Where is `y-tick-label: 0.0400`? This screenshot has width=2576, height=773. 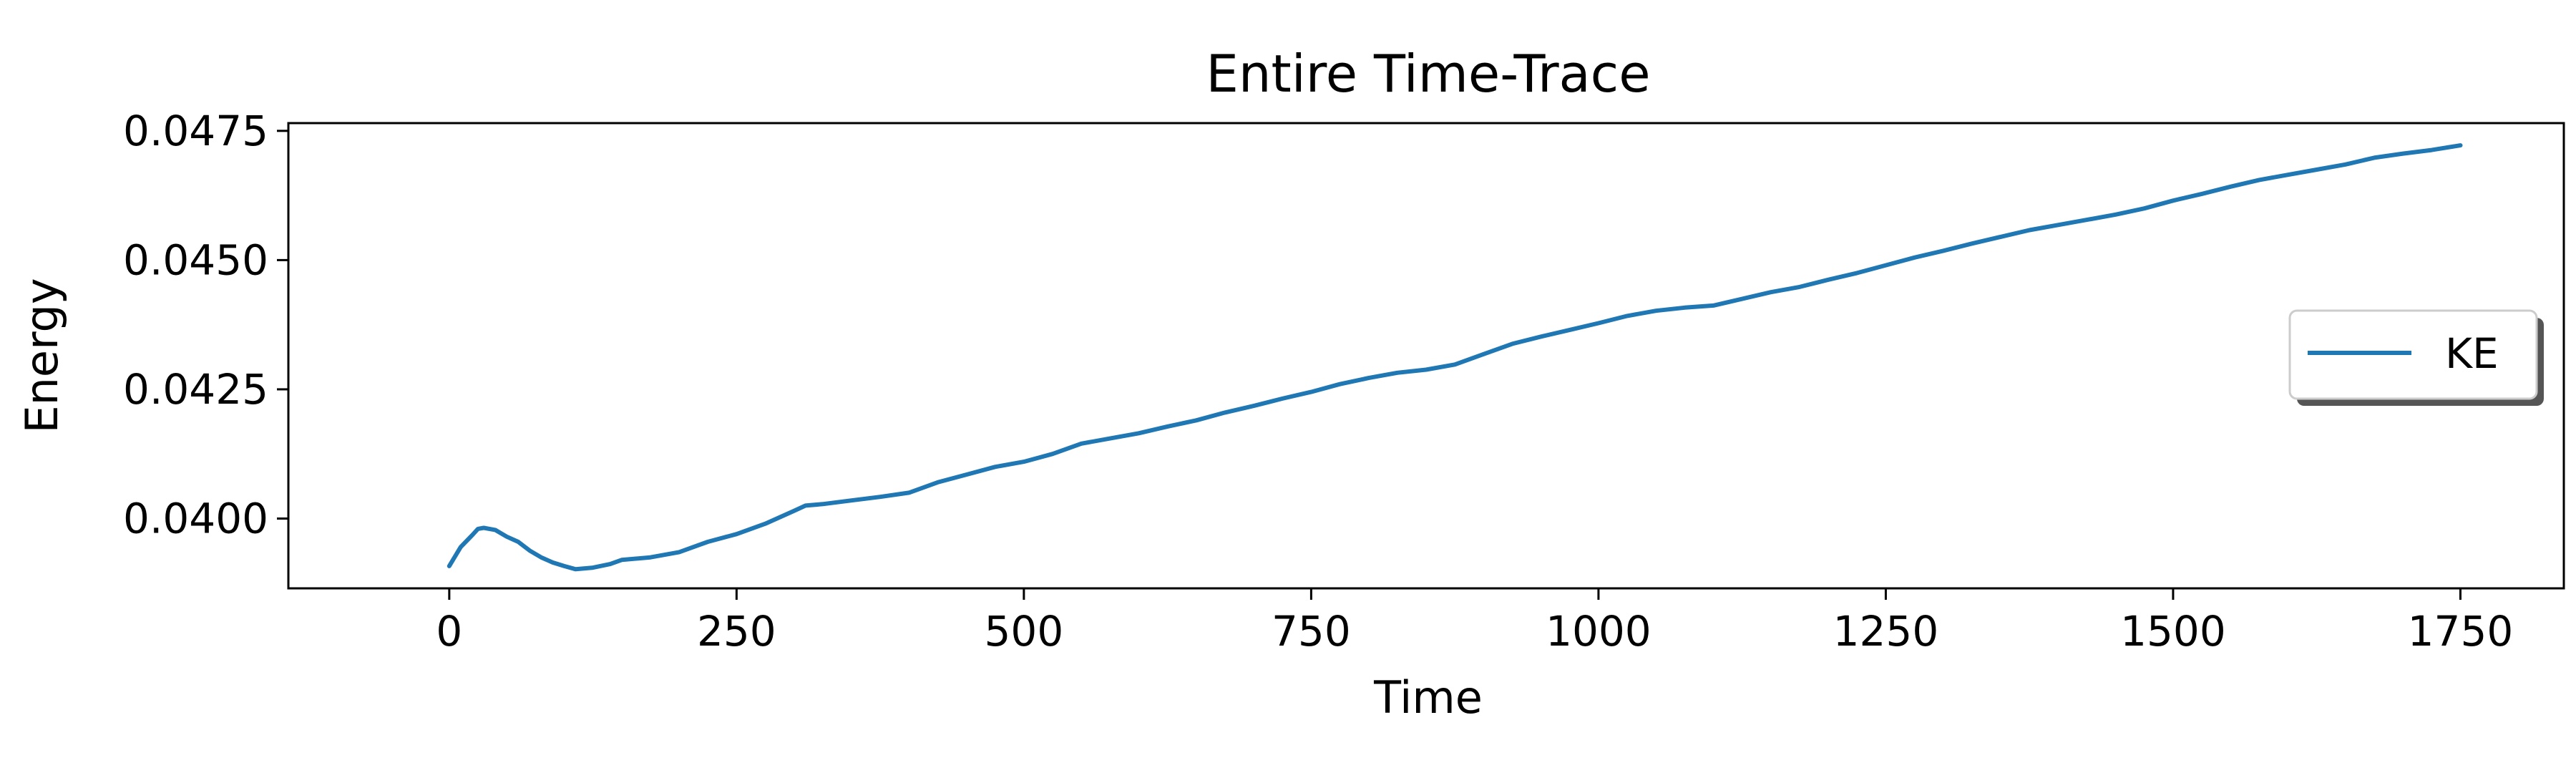 y-tick-label: 0.0400 is located at coordinates (195, 519).